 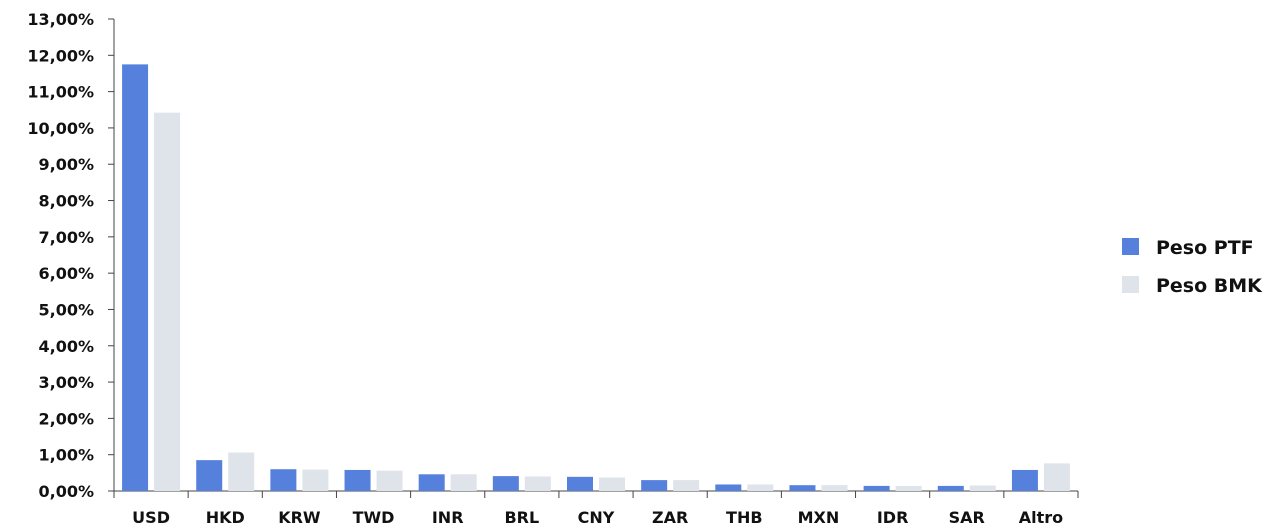 I want to click on bar-bmk-sar, so click(x=982, y=488).